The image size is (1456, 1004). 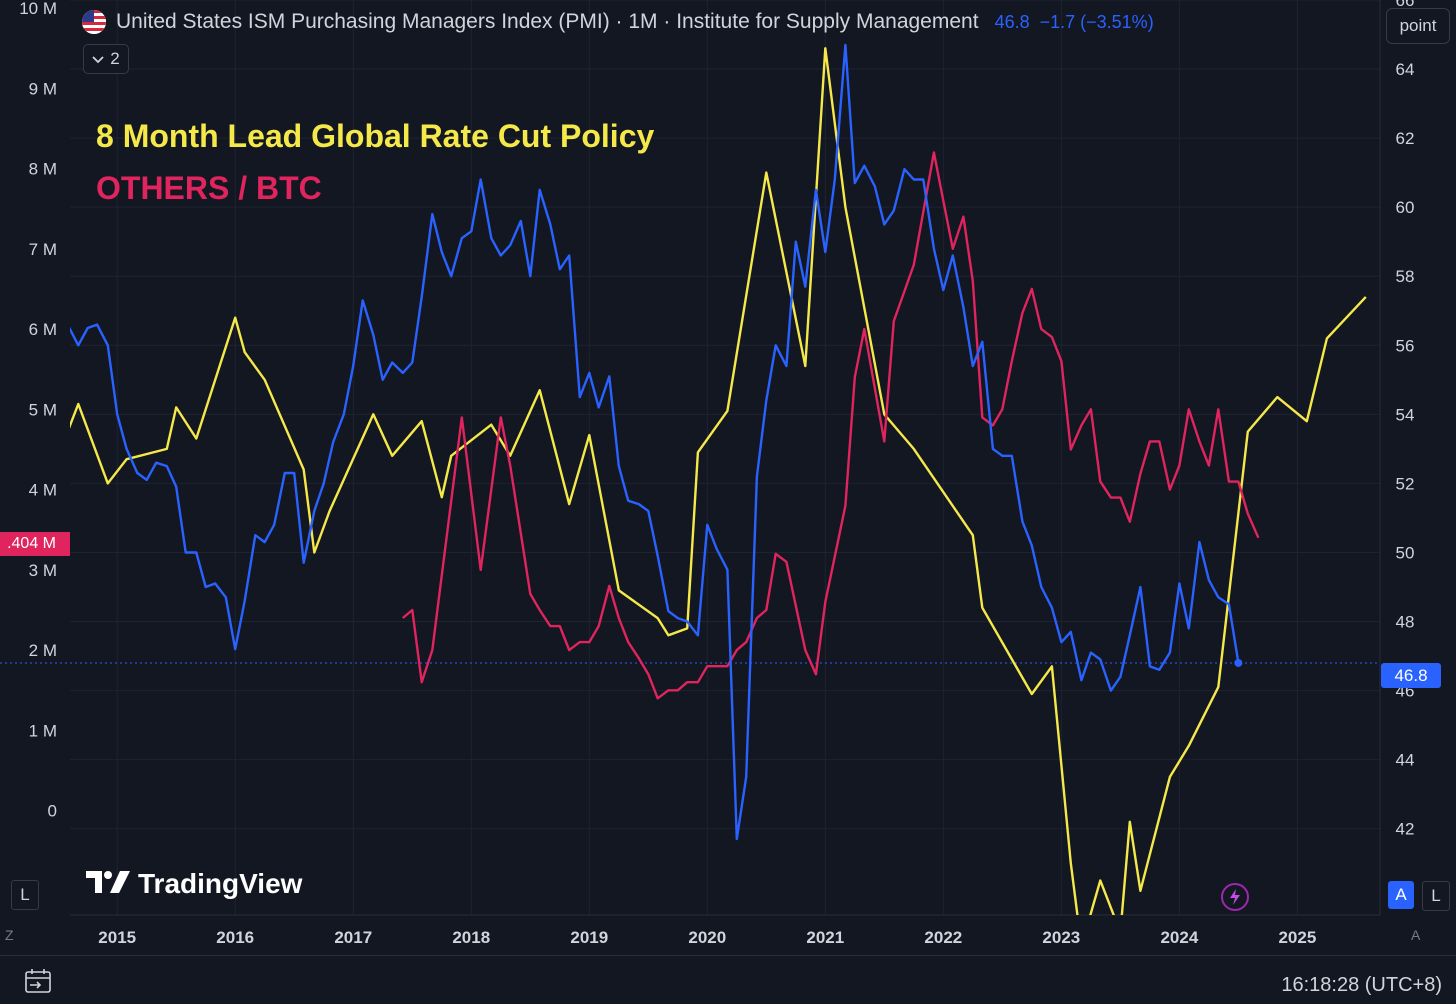 What do you see at coordinates (1401, 895) in the screenshot?
I see `auto-scale-button: A` at bounding box center [1401, 895].